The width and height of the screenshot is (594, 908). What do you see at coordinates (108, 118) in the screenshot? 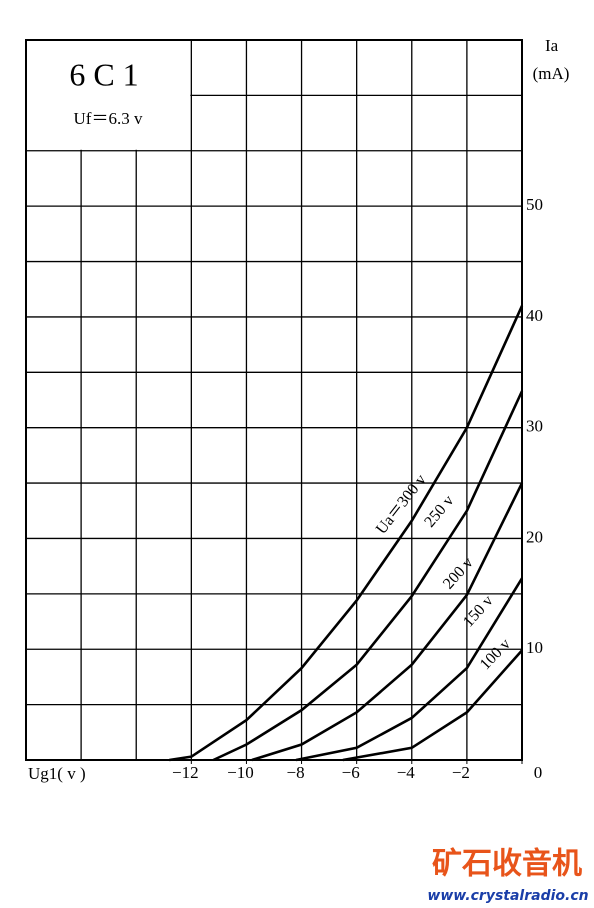
I see `annotation: Uf＝6.3 v` at bounding box center [108, 118].